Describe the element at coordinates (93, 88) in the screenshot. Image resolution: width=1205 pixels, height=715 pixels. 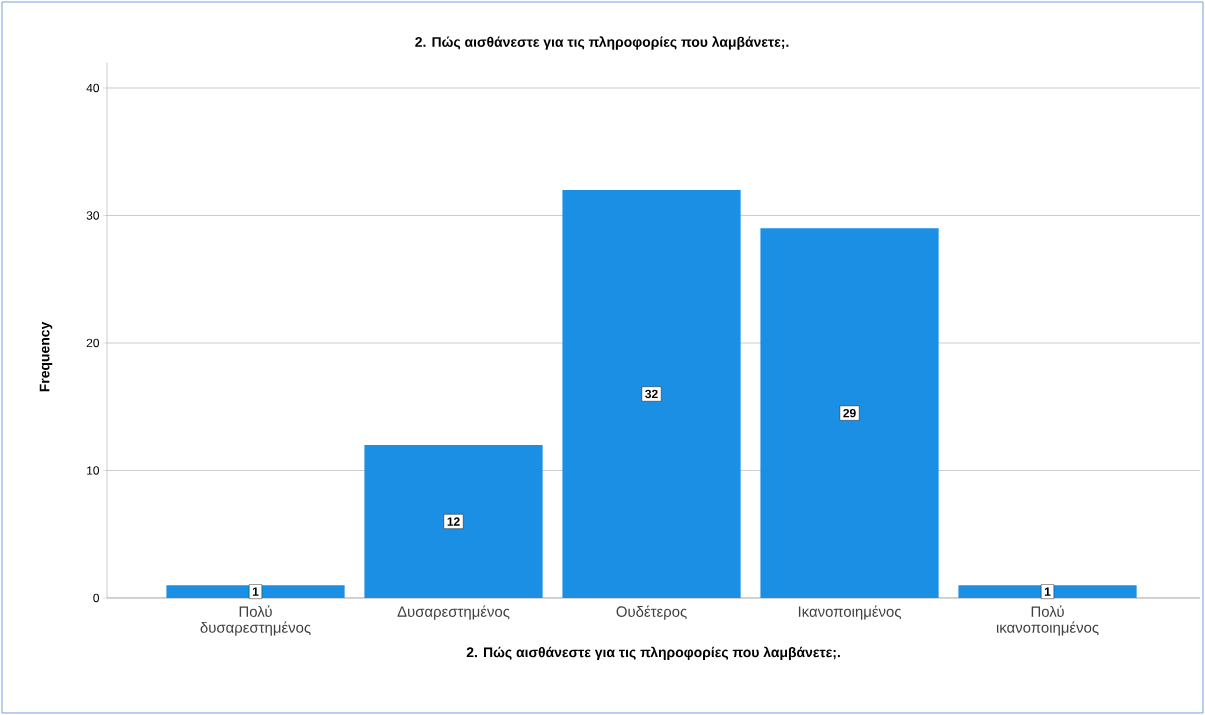
I see `y-tick-label: 40` at that location.